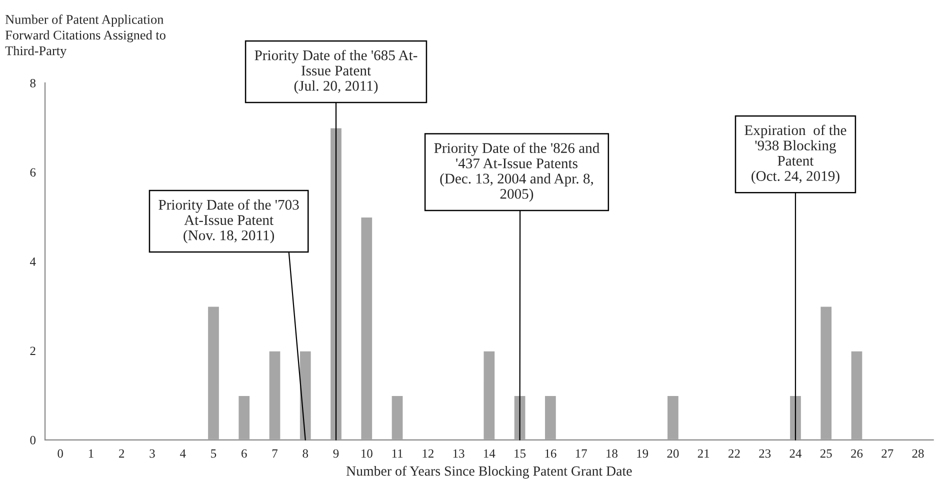  What do you see at coordinates (489, 472) in the screenshot?
I see `x-axis-title: Number of Years Since Blocking Patent Grant Date` at bounding box center [489, 472].